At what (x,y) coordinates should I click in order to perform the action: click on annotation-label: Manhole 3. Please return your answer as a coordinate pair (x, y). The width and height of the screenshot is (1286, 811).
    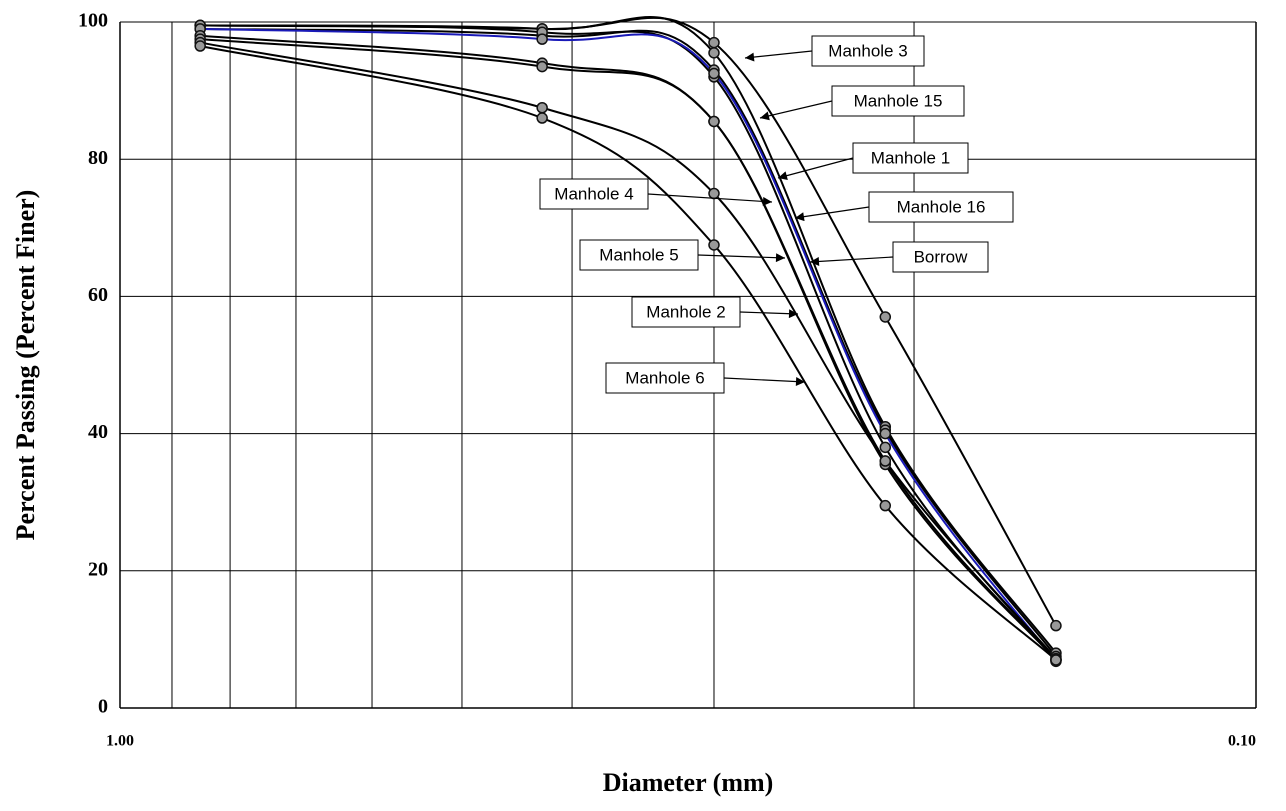
    Looking at the image, I should click on (867, 50).